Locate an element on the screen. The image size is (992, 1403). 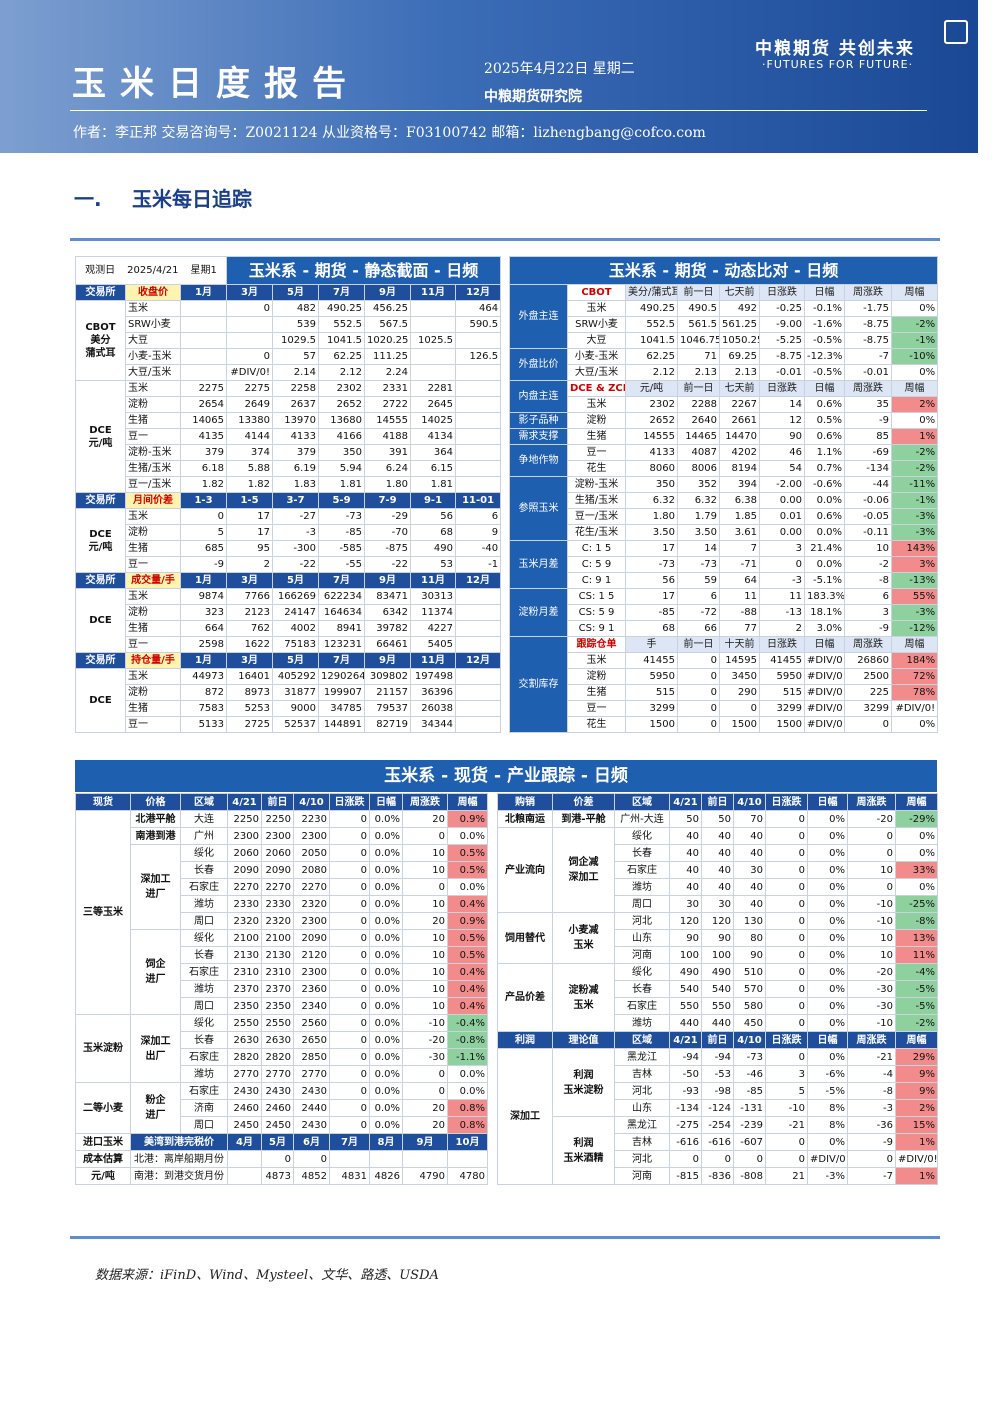
label-line: 三等玉米 is located at coordinates (103, 912).